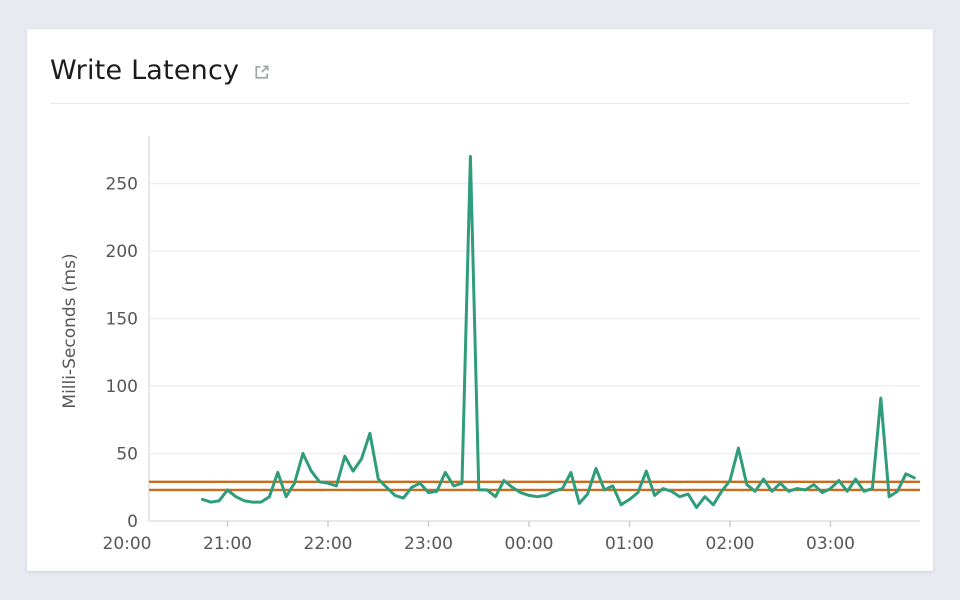 The image size is (960, 600). Describe the element at coordinates (227, 544) in the screenshot. I see `x-tick-label: 21:00` at that location.